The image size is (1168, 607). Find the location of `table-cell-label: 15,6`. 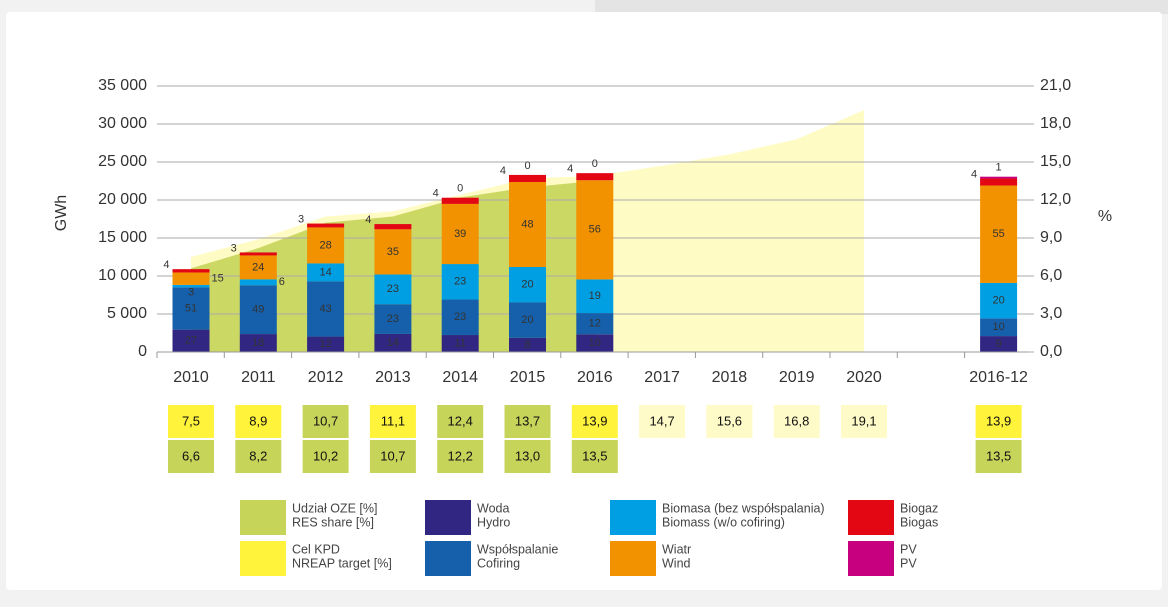

table-cell-label: 15,6 is located at coordinates (729, 420).